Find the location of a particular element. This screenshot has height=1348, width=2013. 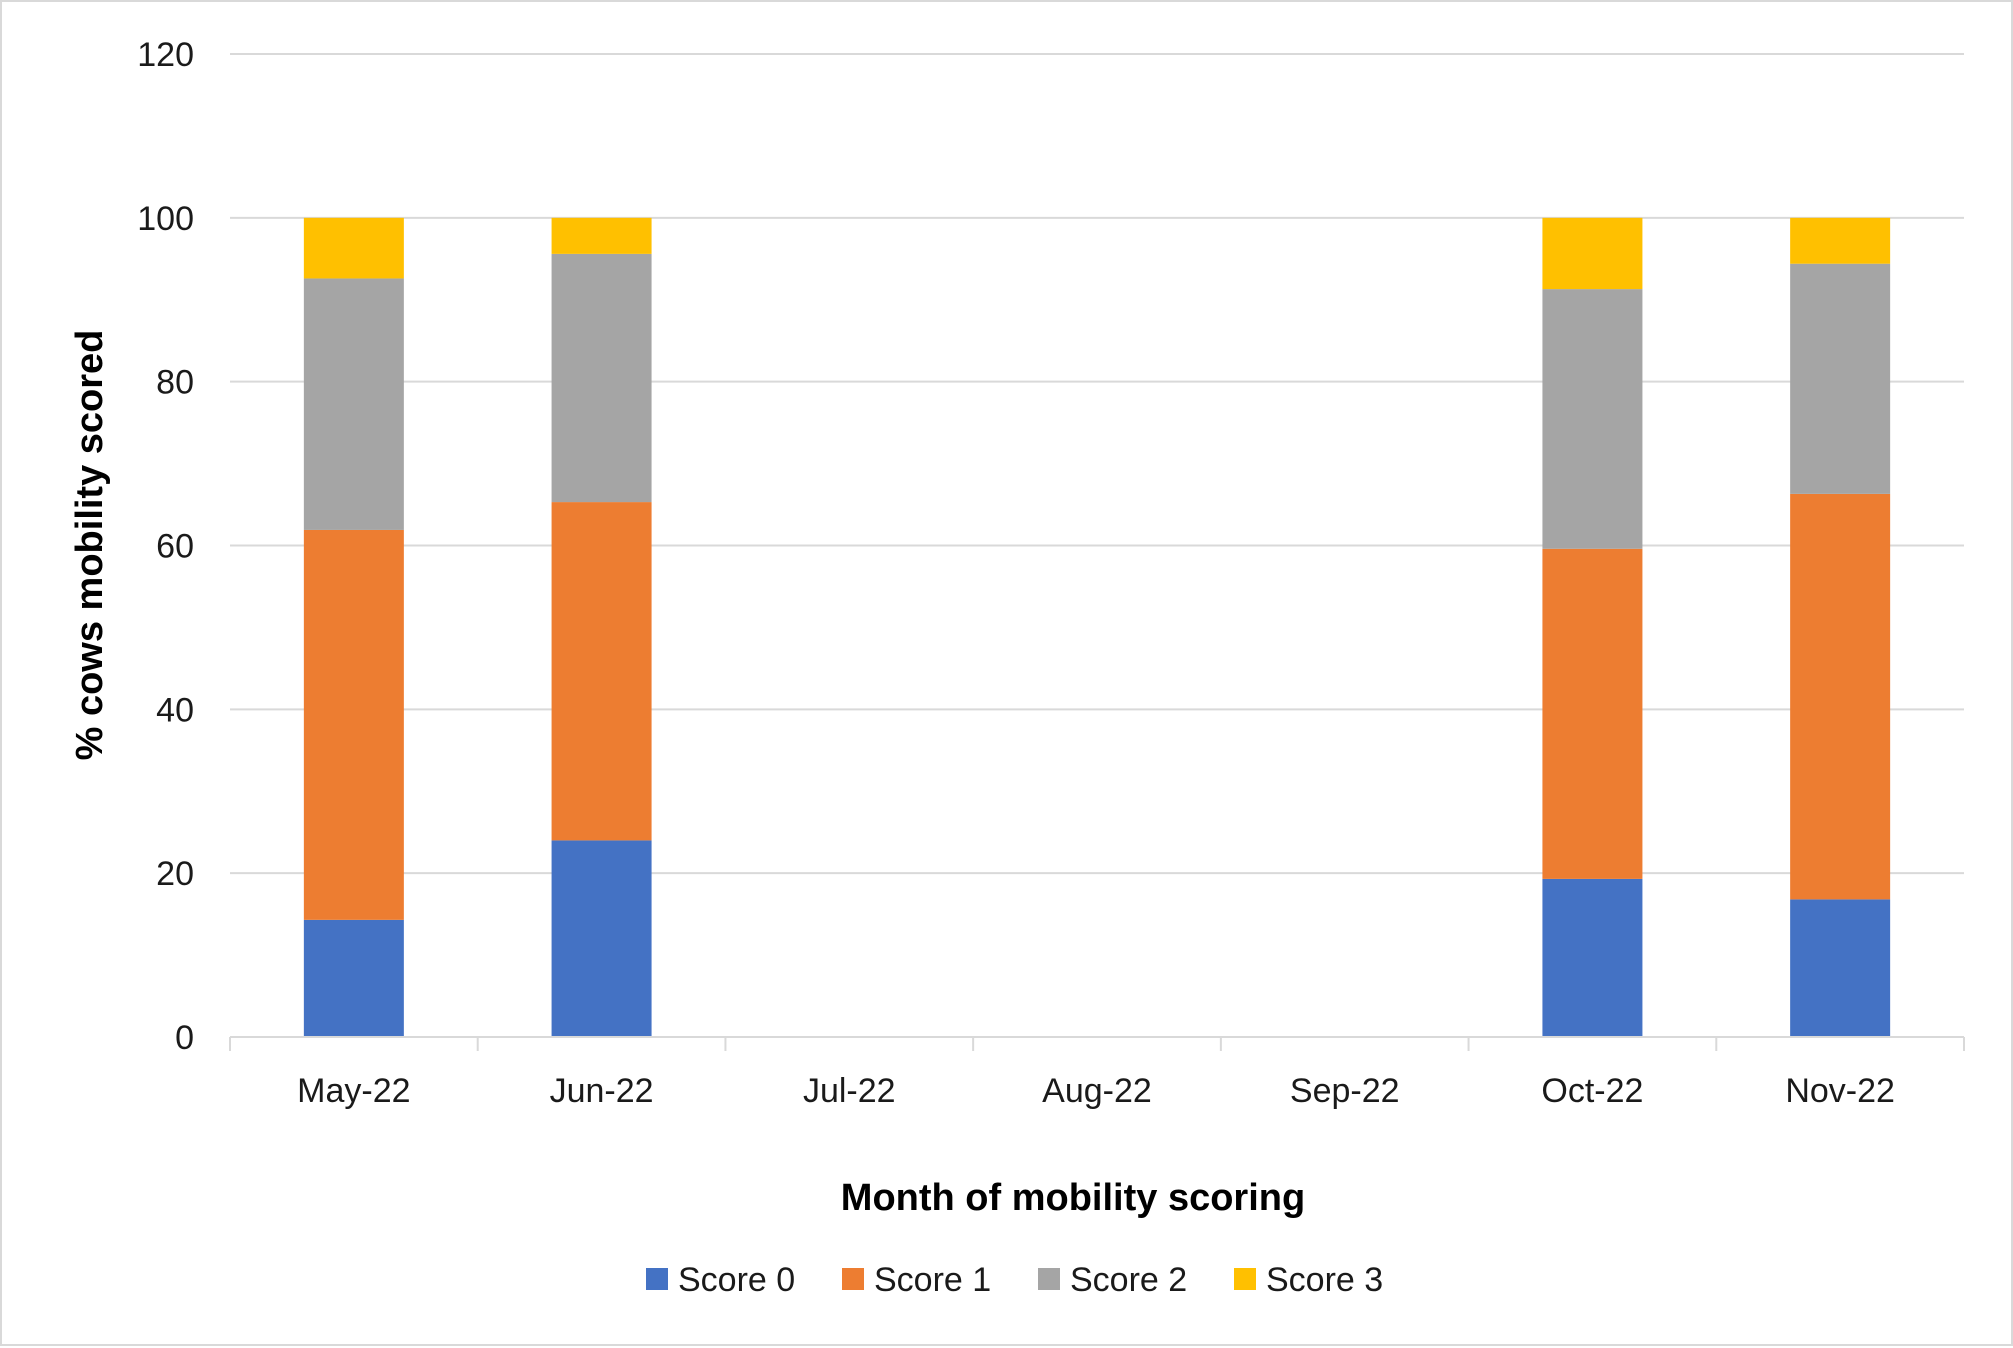

legend-label: Score 0 is located at coordinates (736, 1280).